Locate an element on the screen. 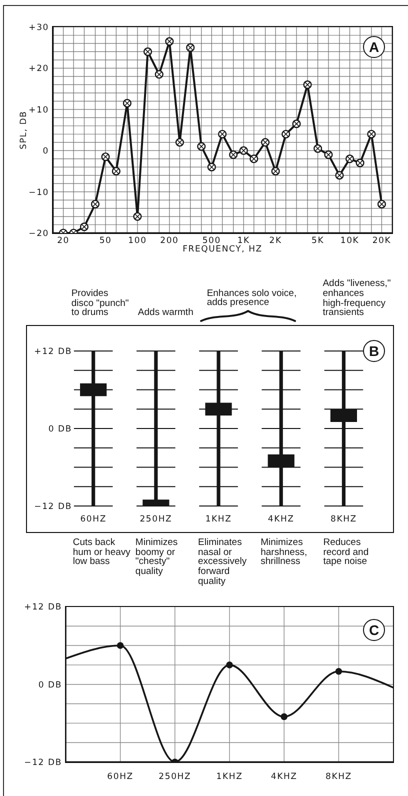  y-tick-label: +10 is located at coordinates (38, 110).